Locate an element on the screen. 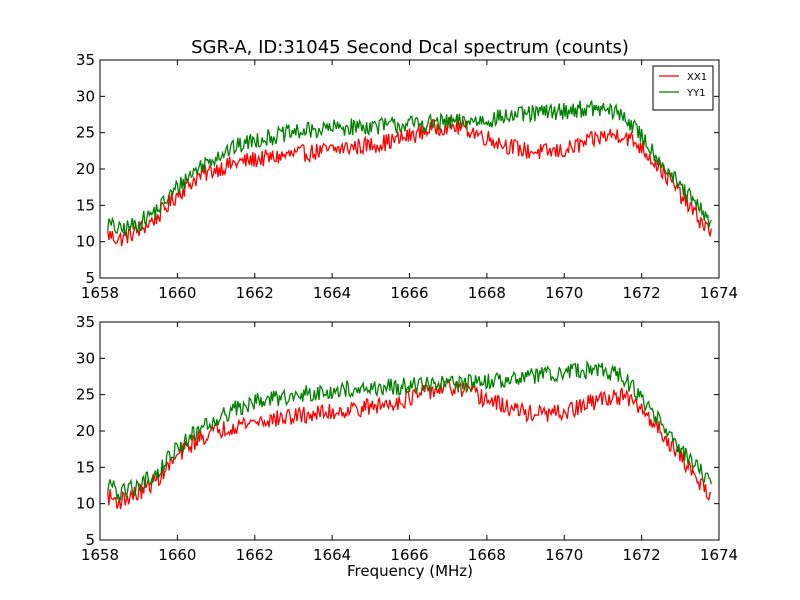 The height and width of the screenshot is (600, 800). x-axis-label: Frequency (MHz) is located at coordinates (410, 571).